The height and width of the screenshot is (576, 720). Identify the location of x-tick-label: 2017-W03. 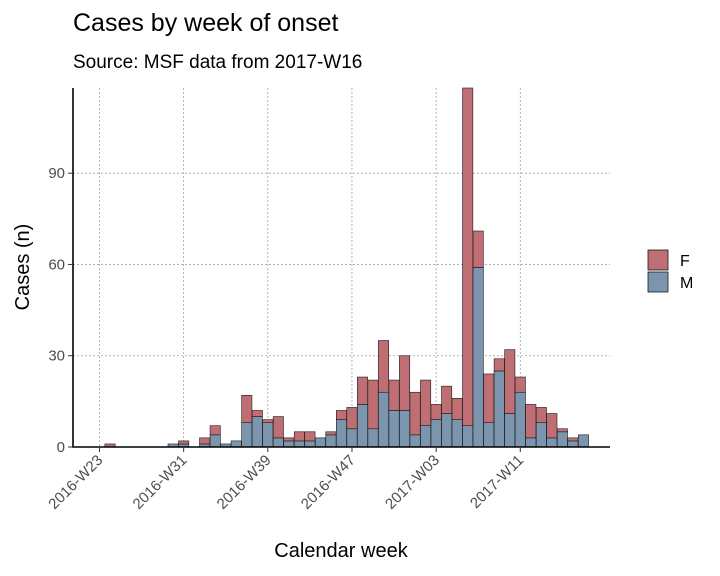
(412, 482).